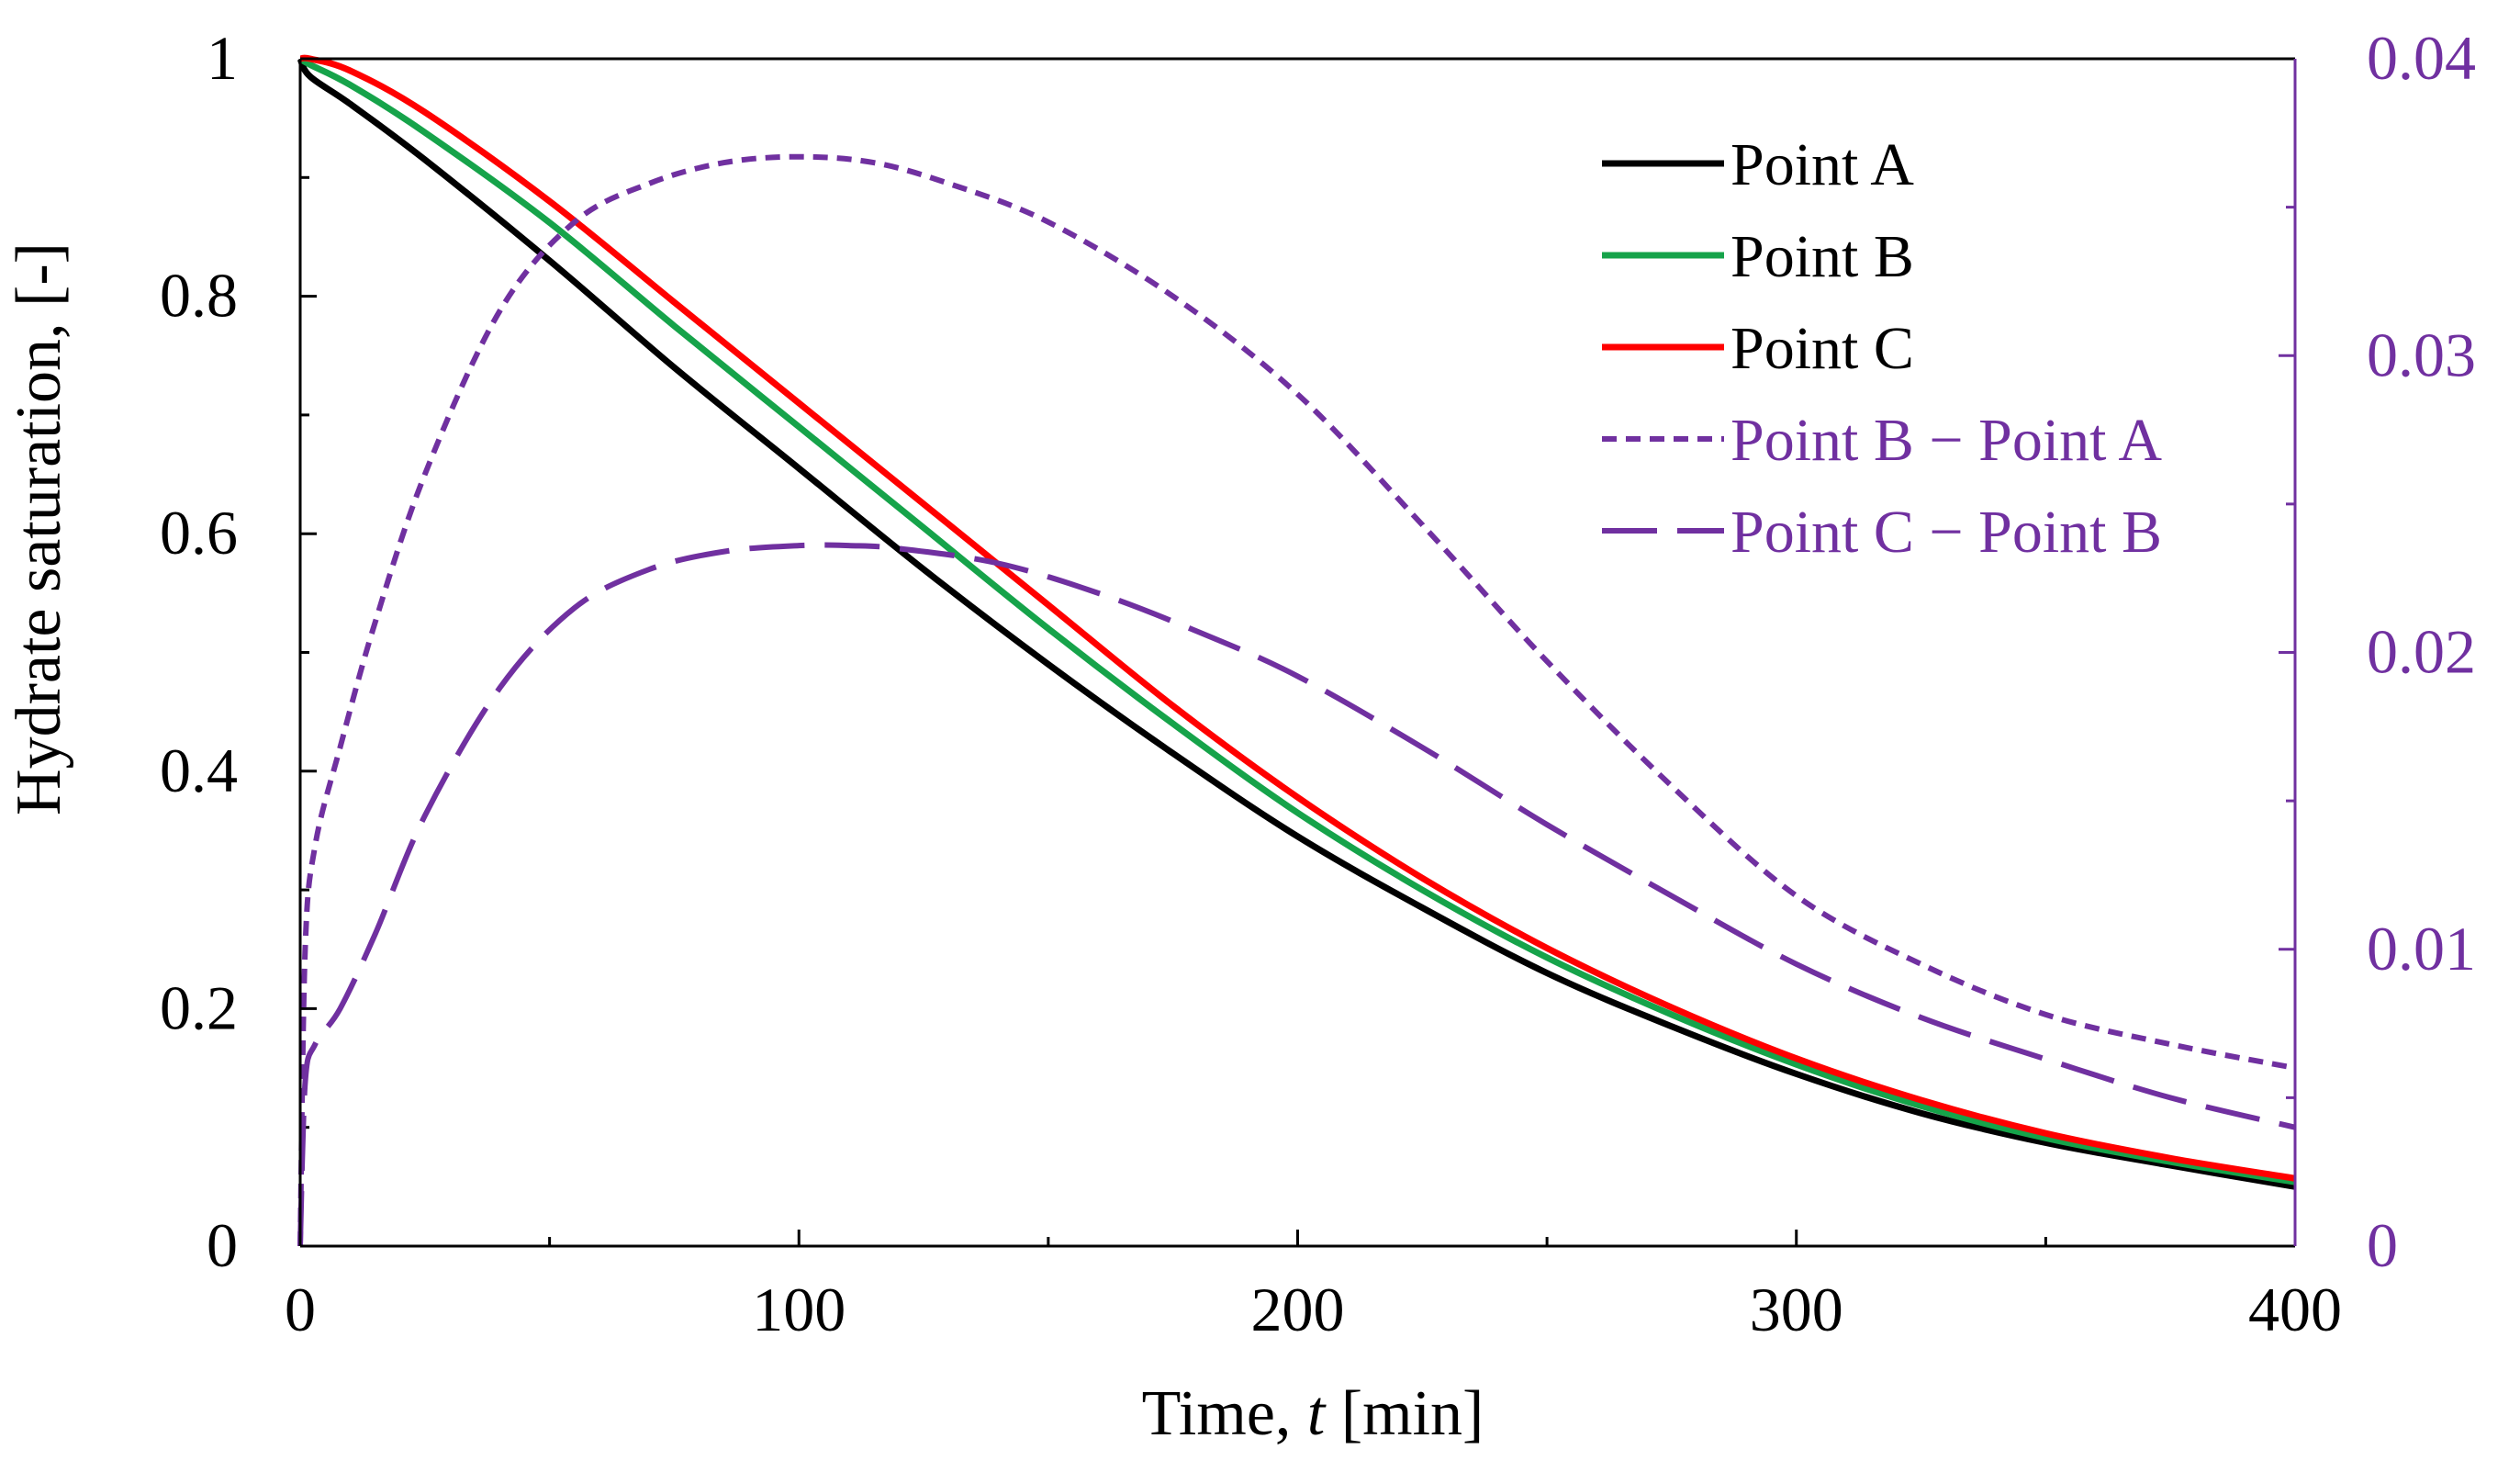 This screenshot has width=2520, height=1472. What do you see at coordinates (1822, 348) in the screenshot?
I see `legend-label: Point C` at bounding box center [1822, 348].